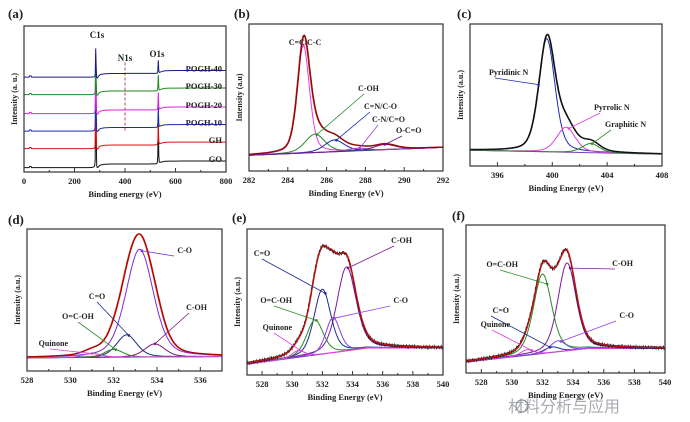  What do you see at coordinates (125, 58) in the screenshot?
I see `peak-label: N1s` at bounding box center [125, 58].